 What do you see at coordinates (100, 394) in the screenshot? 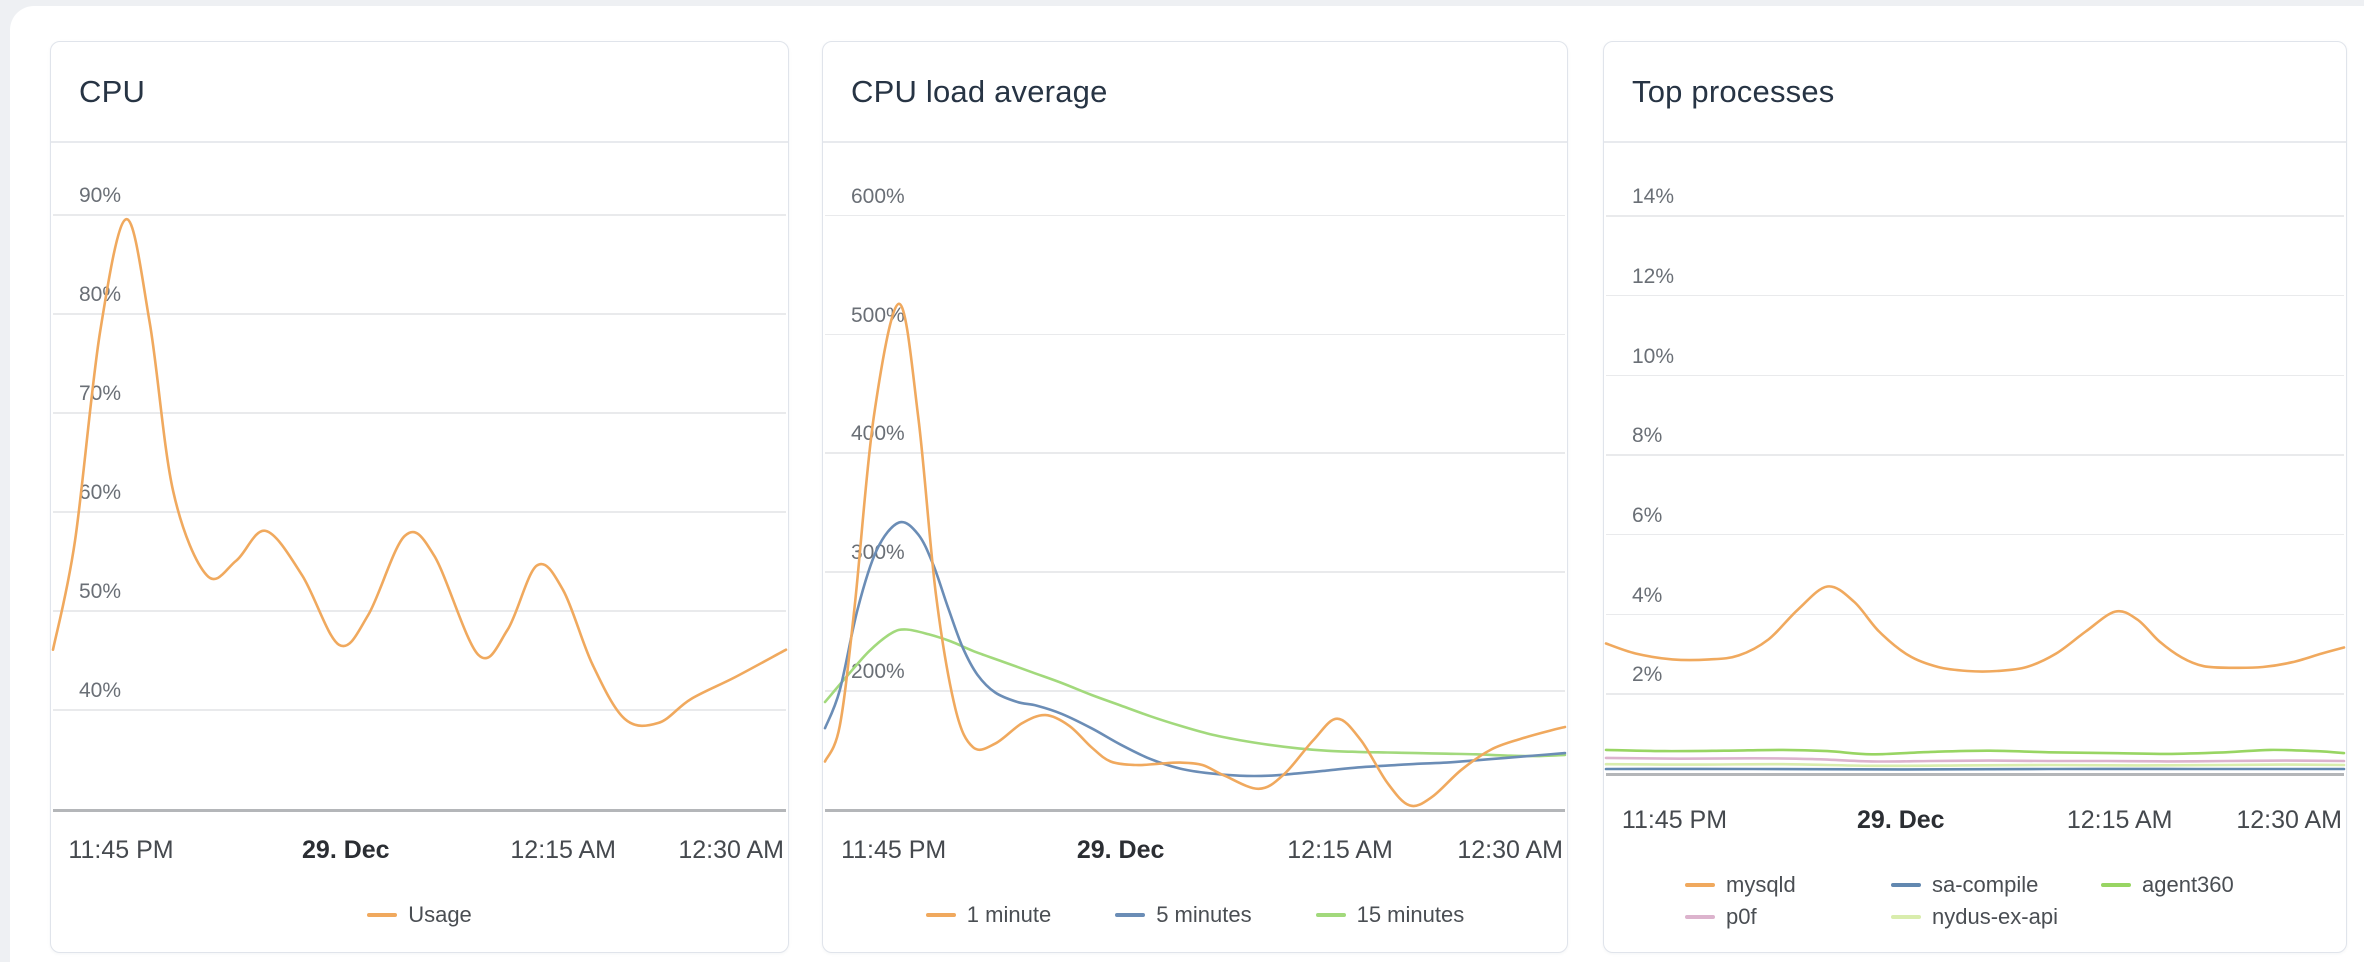
I see `y-tick-label: 70%` at bounding box center [100, 394].